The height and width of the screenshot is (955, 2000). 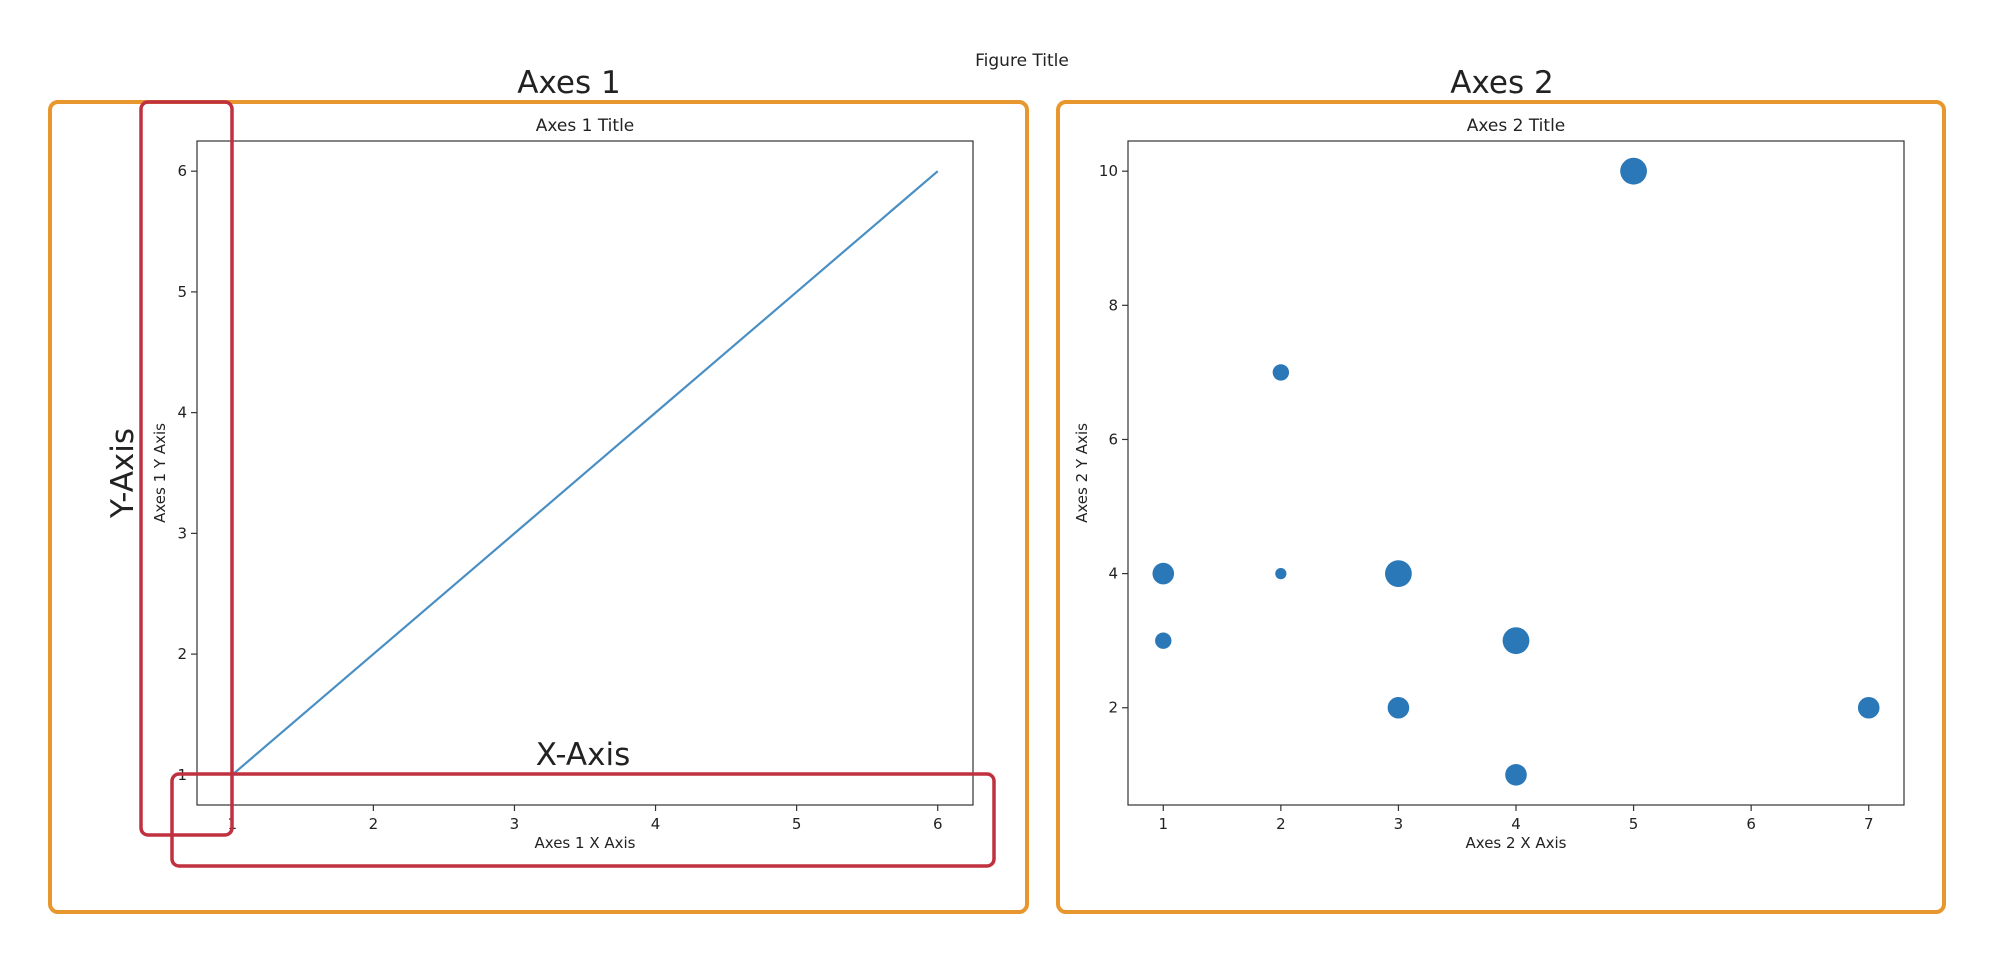 I want to click on axes-2-y-tick-label: 4, so click(x=1113, y=574).